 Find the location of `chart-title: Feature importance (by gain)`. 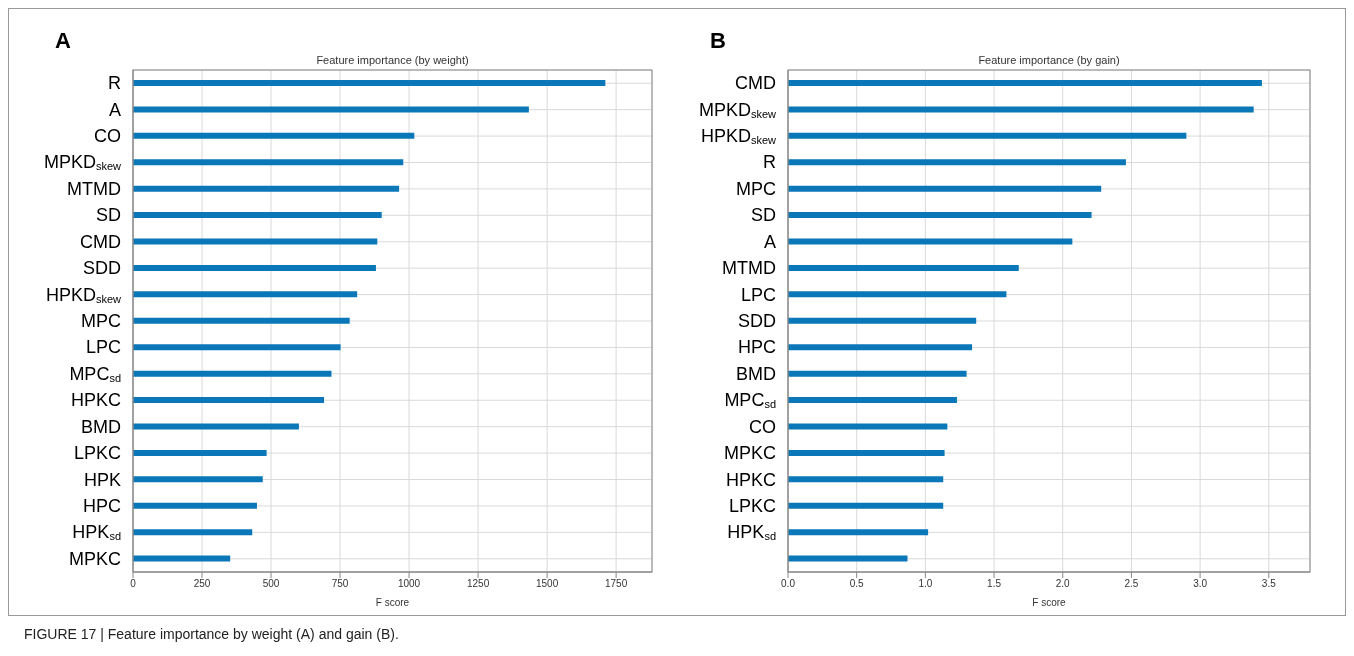

chart-title: Feature importance (by gain) is located at coordinates (1049, 60).